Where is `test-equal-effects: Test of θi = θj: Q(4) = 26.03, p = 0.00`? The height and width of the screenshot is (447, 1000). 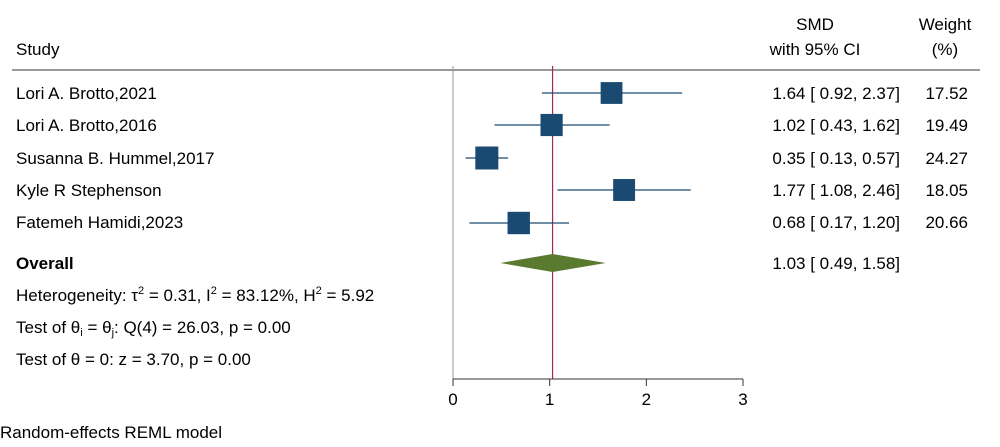 test-equal-effects: Test of θi = θj: Q(4) = 26.03, p = 0.00 is located at coordinates (153, 328).